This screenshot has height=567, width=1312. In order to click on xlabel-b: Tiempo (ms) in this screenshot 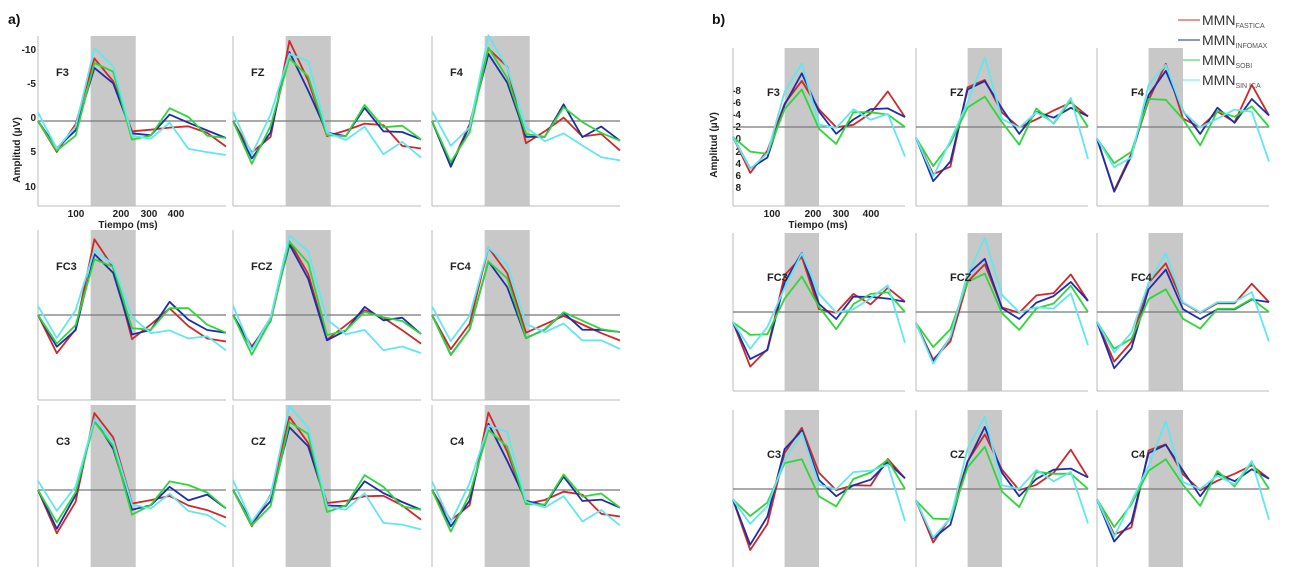, I will do `click(817, 225)`.